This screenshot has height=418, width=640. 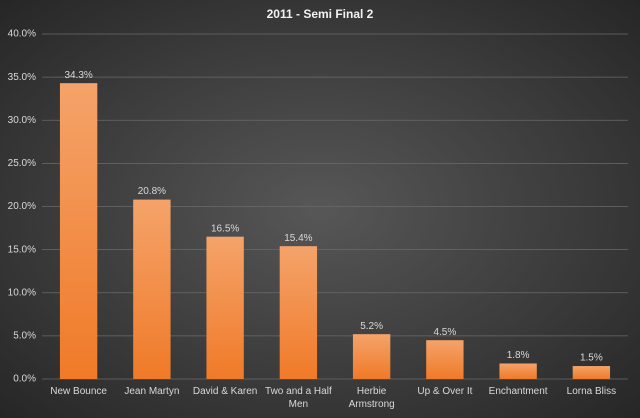 I want to click on y-tick-label: 40.0%, so click(x=22, y=34).